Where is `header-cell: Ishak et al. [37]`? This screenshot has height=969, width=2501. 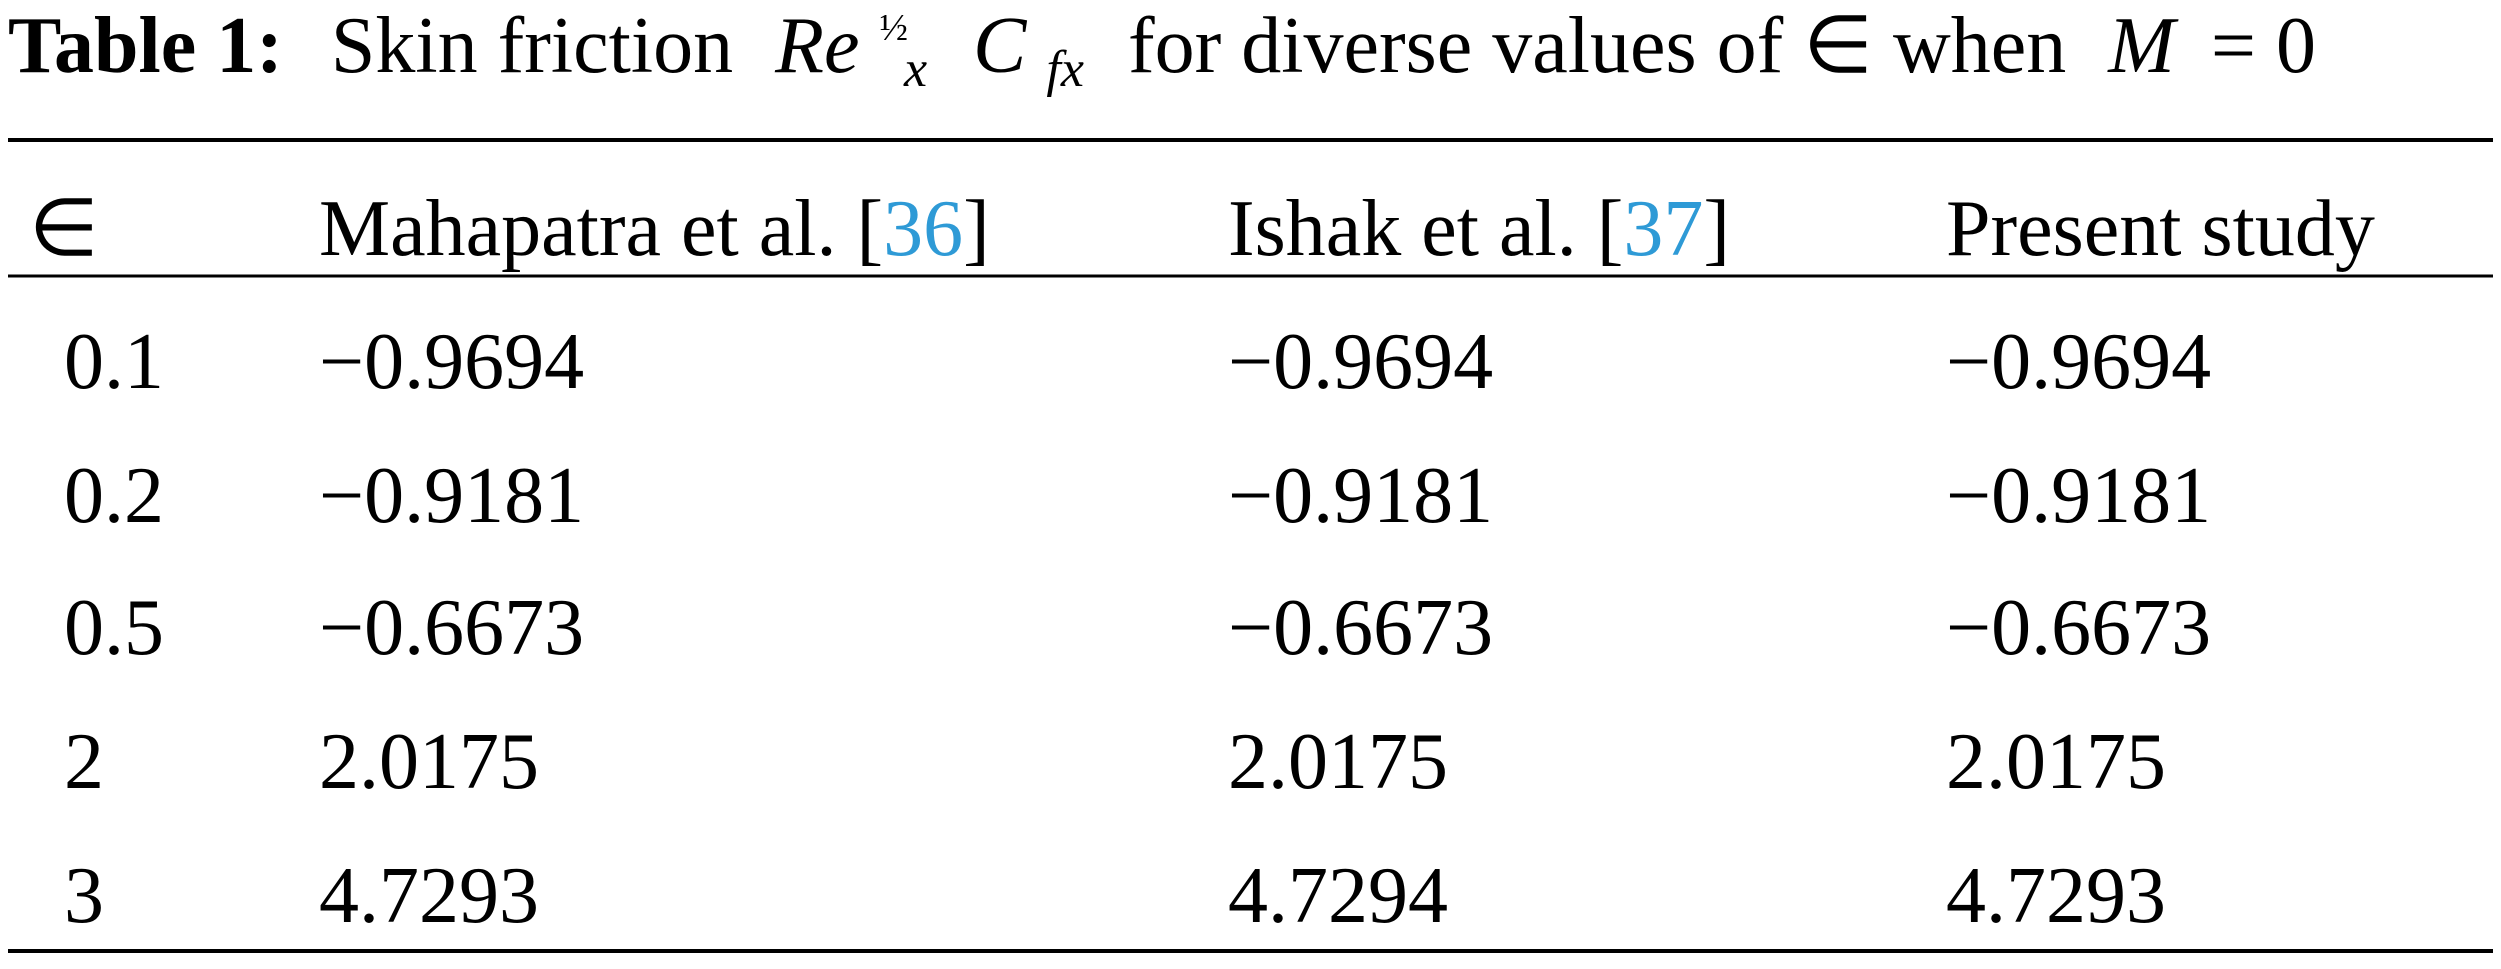 header-cell: Ishak et al. [37] is located at coordinates (1479, 229).